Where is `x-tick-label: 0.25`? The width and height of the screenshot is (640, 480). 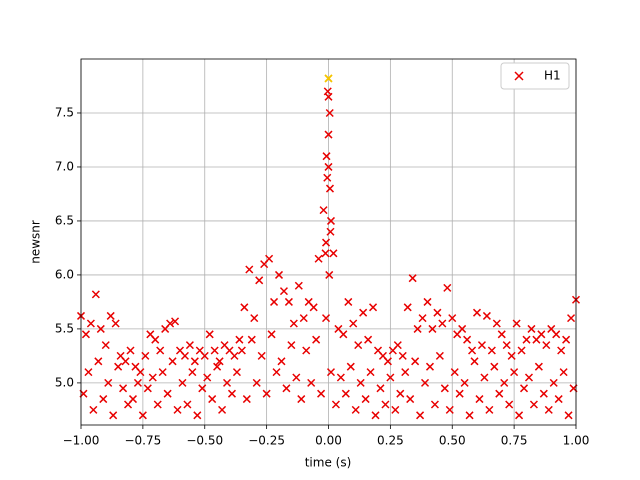
x-tick-label: 0.25 is located at coordinates (390, 441).